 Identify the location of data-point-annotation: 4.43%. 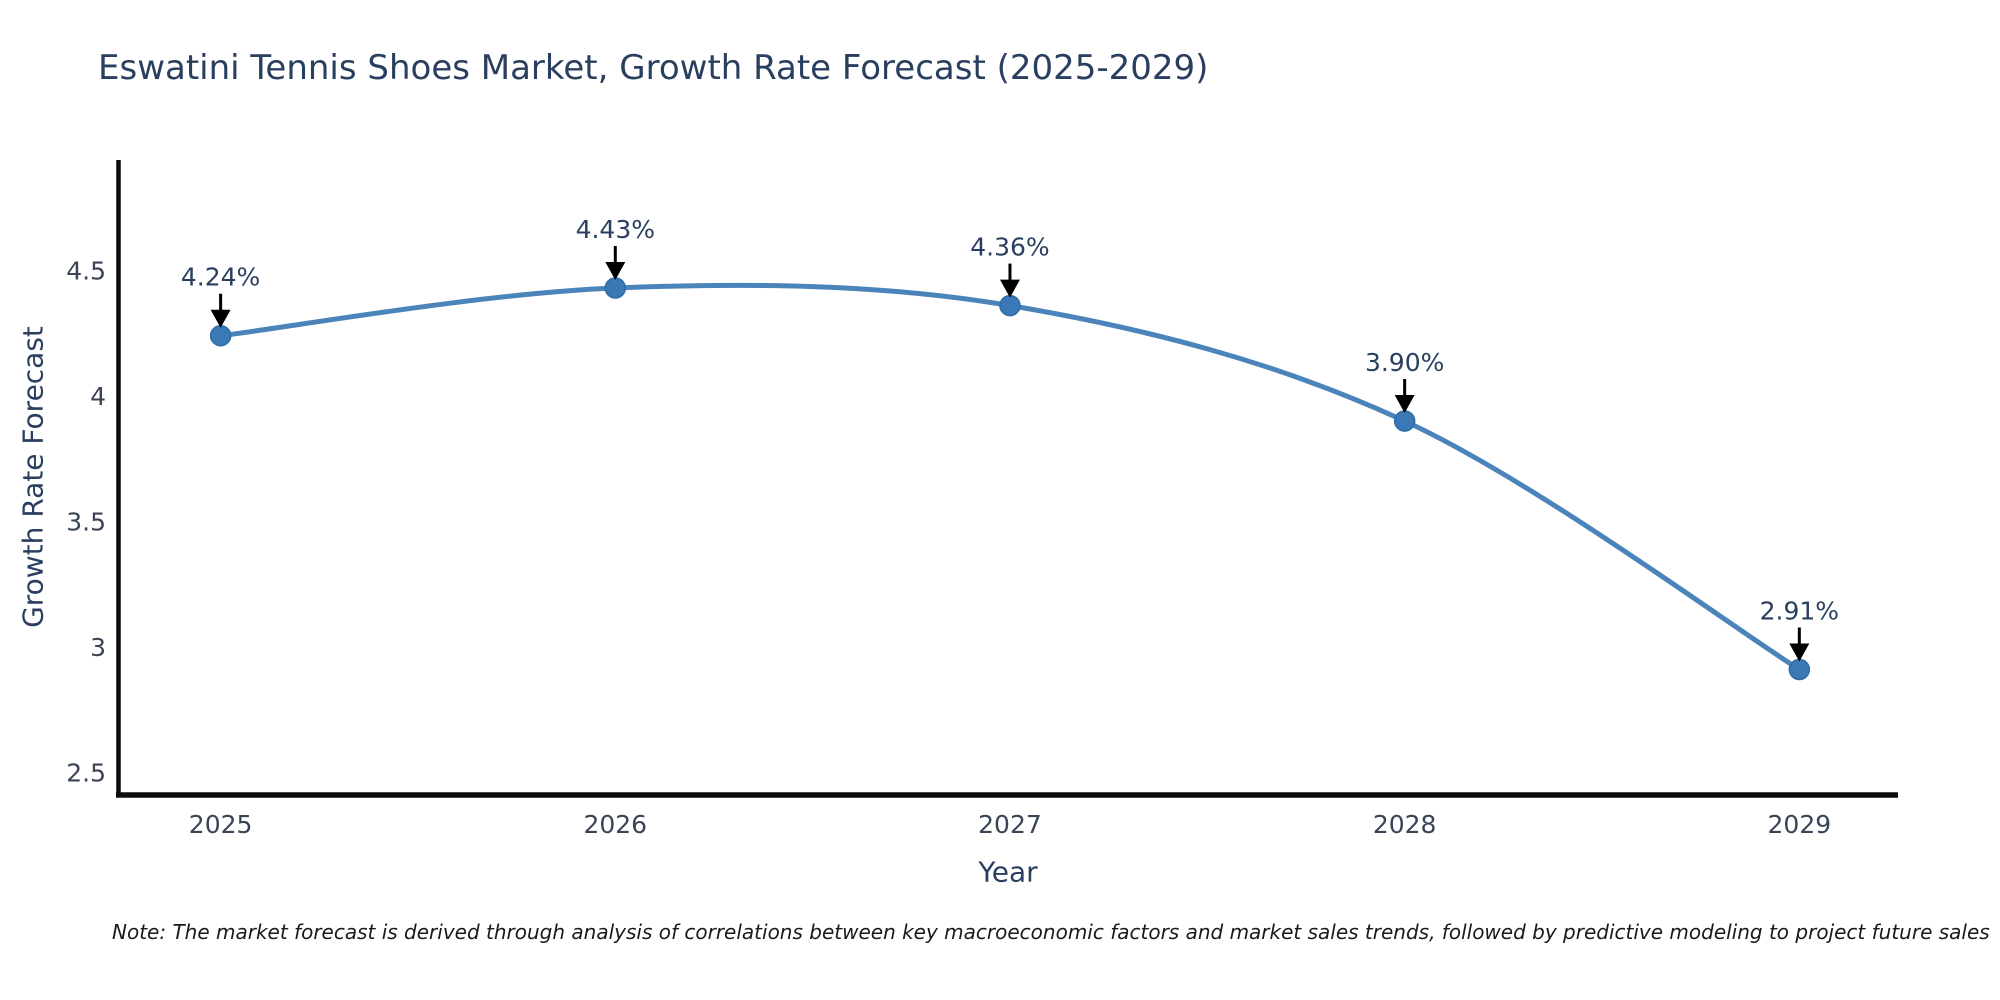
(615, 229).